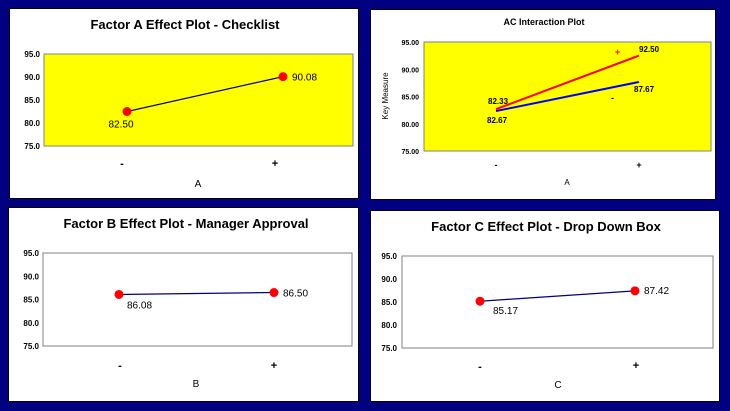 Image resolution: width=730 pixels, height=411 pixels. Describe the element at coordinates (557, 385) in the screenshot. I see `x-axis-label: C` at that location.